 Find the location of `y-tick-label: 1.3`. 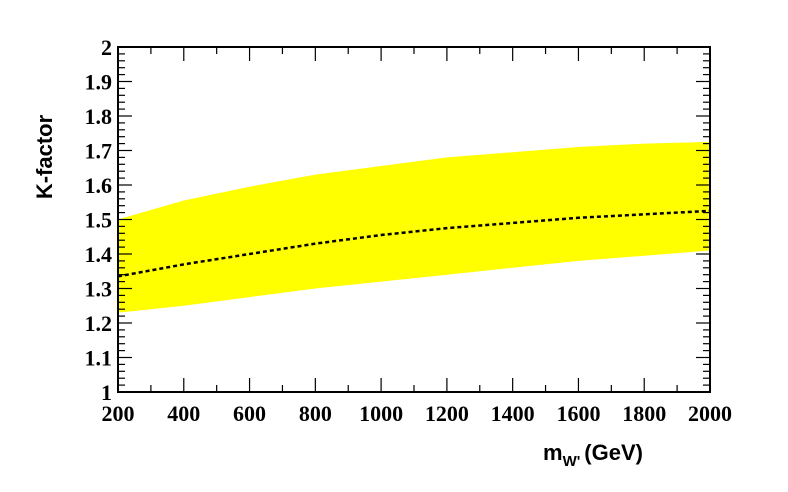

y-tick-label: 1.3 is located at coordinates (99, 289).